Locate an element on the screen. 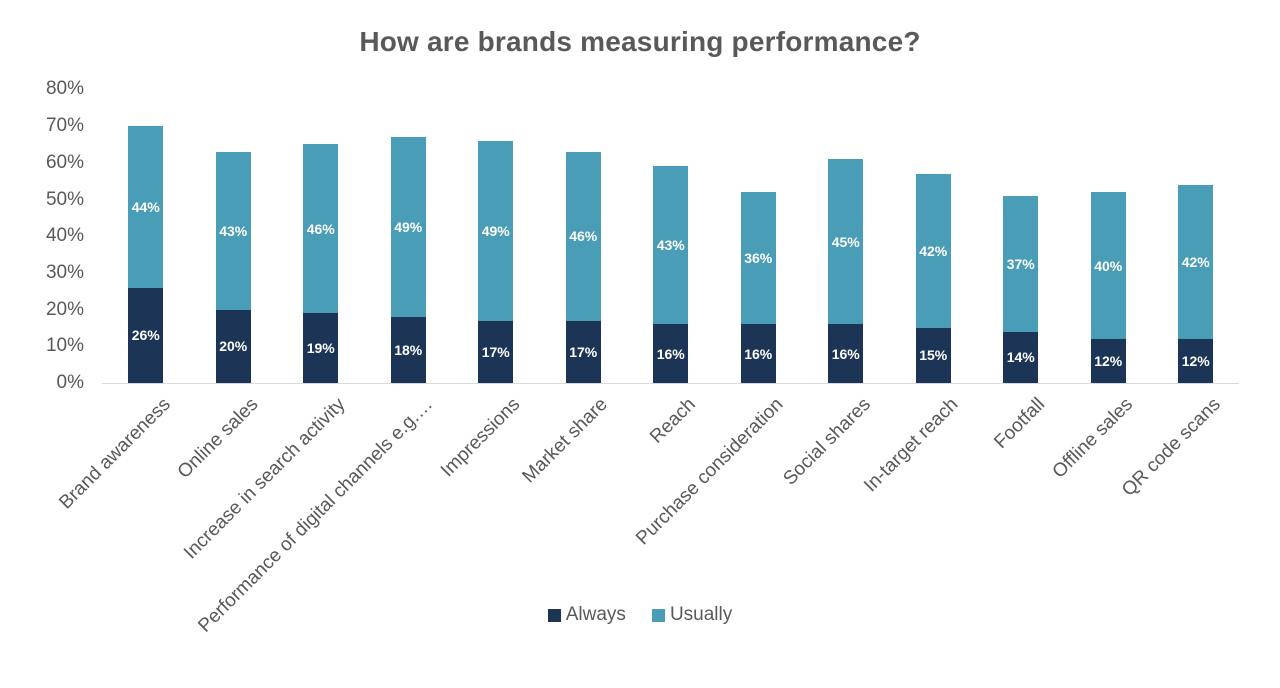  bar-segment-always: 20% is located at coordinates (233, 346).